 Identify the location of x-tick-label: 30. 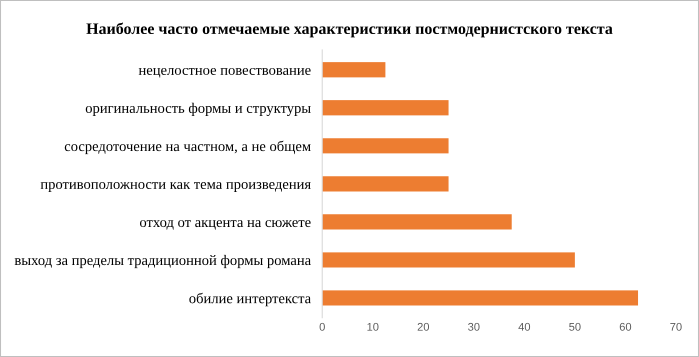
(474, 326).